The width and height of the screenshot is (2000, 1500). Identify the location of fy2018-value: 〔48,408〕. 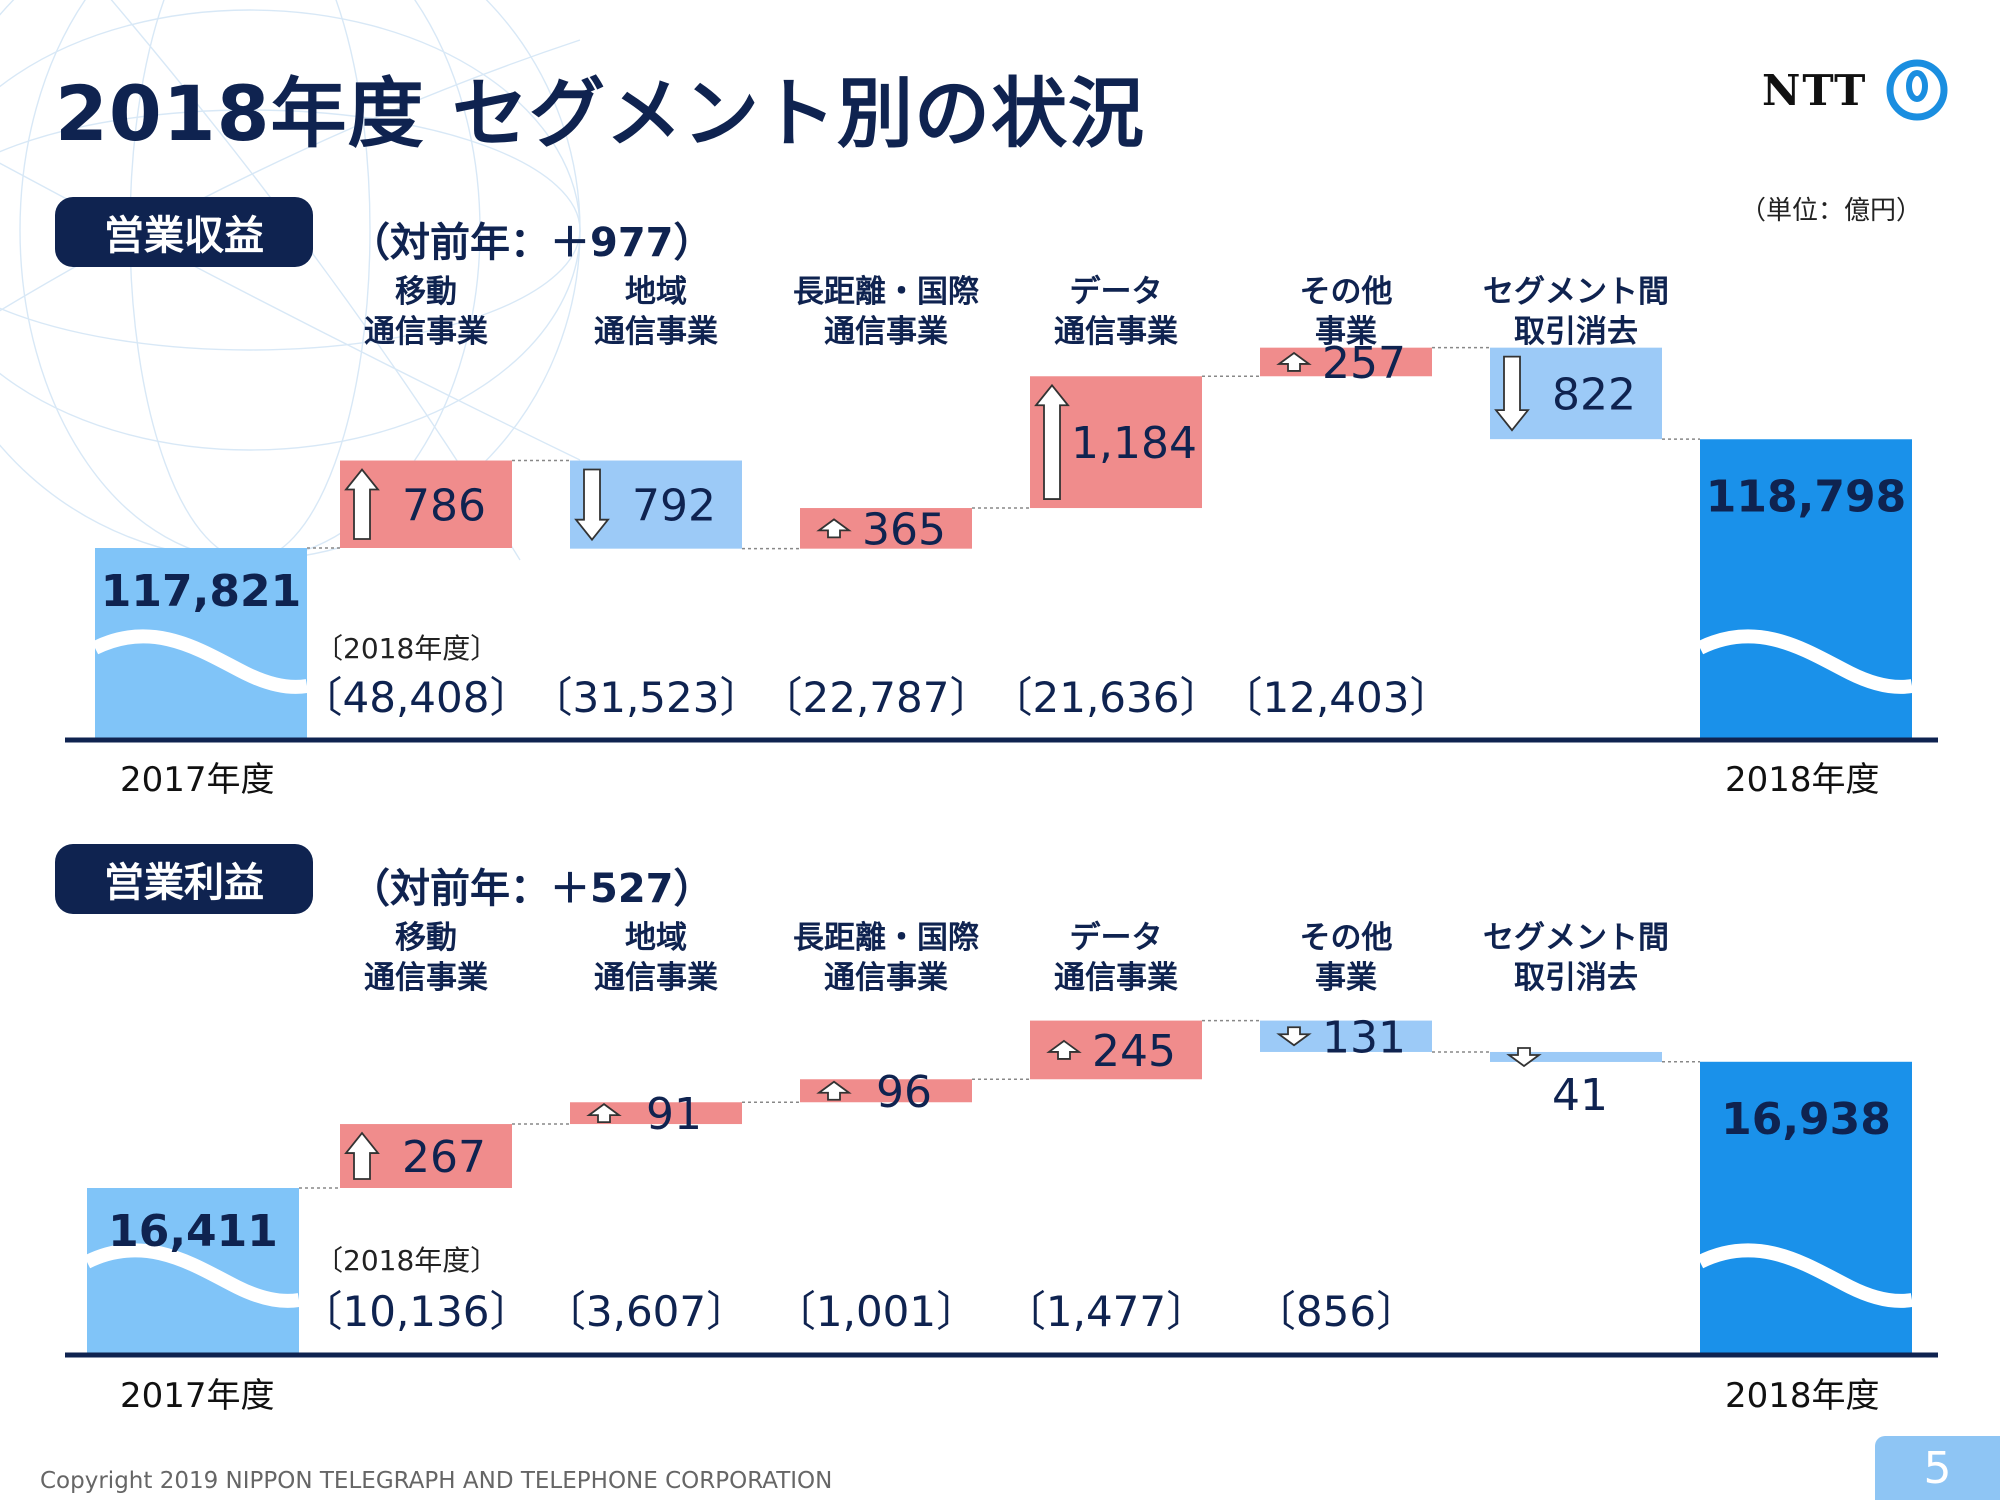
(416, 697).